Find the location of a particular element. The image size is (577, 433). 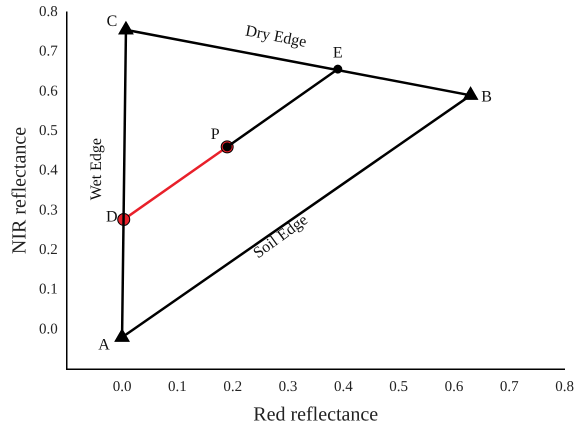

annotation: Wet Edge is located at coordinates (96, 169).